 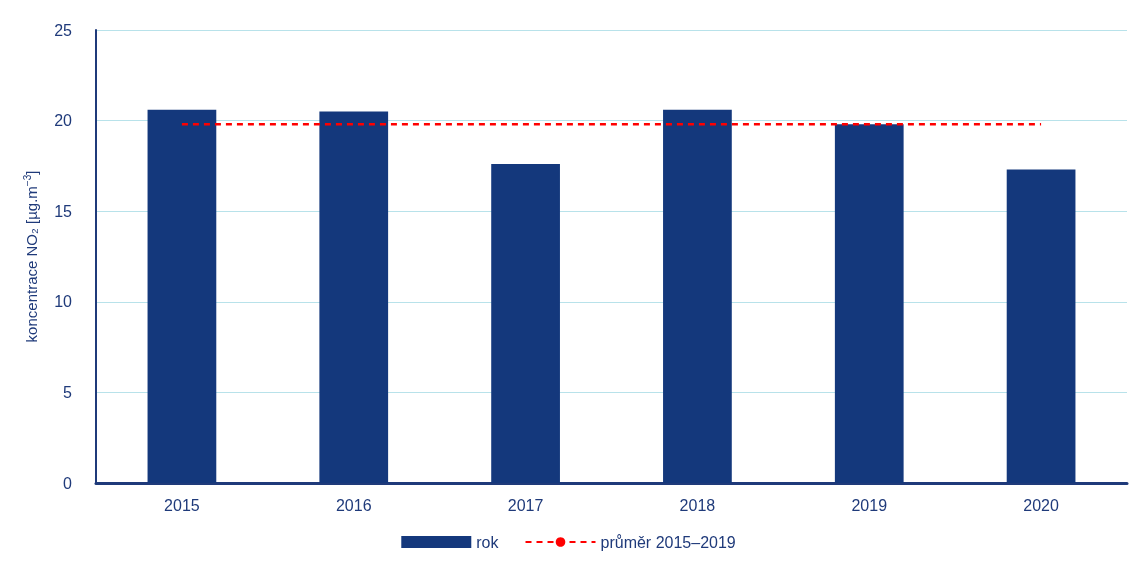 What do you see at coordinates (63, 302) in the screenshot?
I see `y-tick-label: 10` at bounding box center [63, 302].